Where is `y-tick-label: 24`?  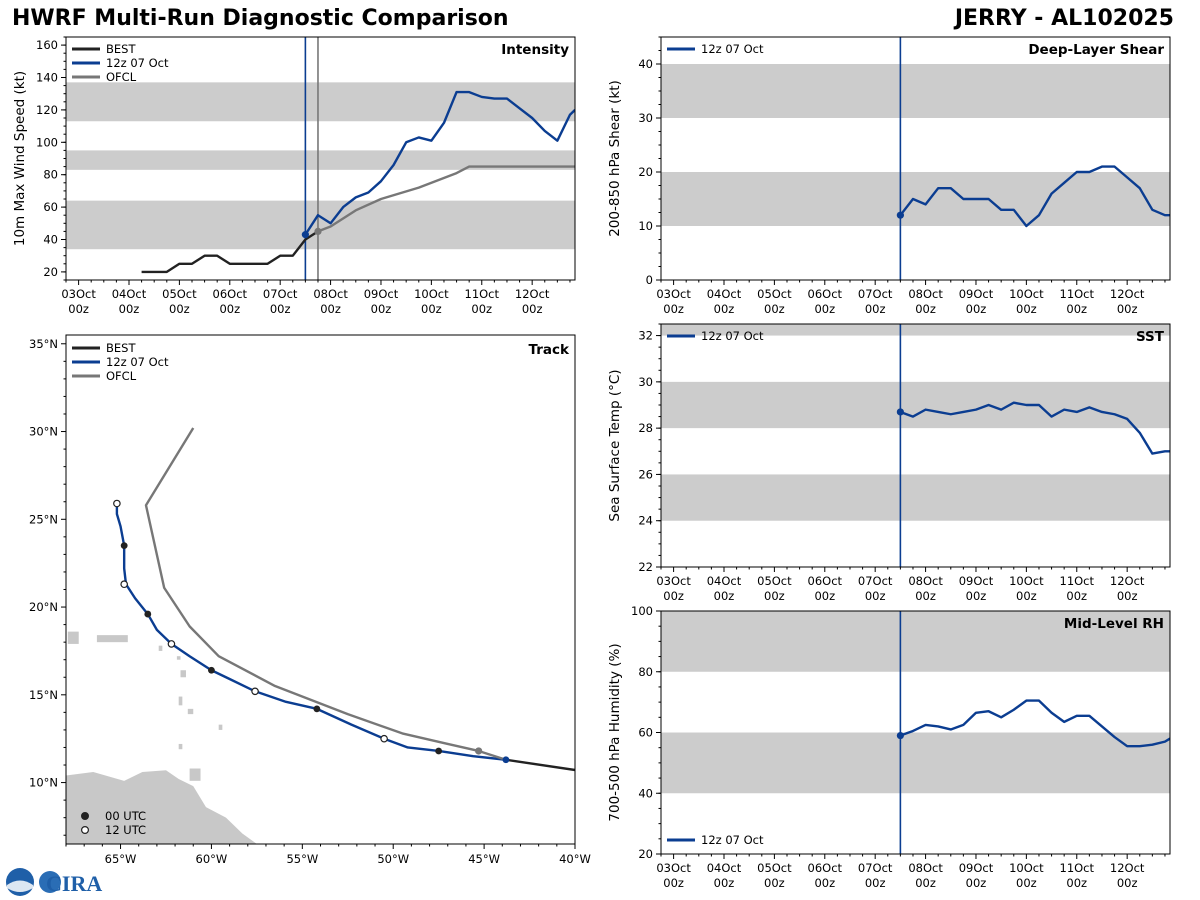 y-tick-label: 24 is located at coordinates (645, 521).